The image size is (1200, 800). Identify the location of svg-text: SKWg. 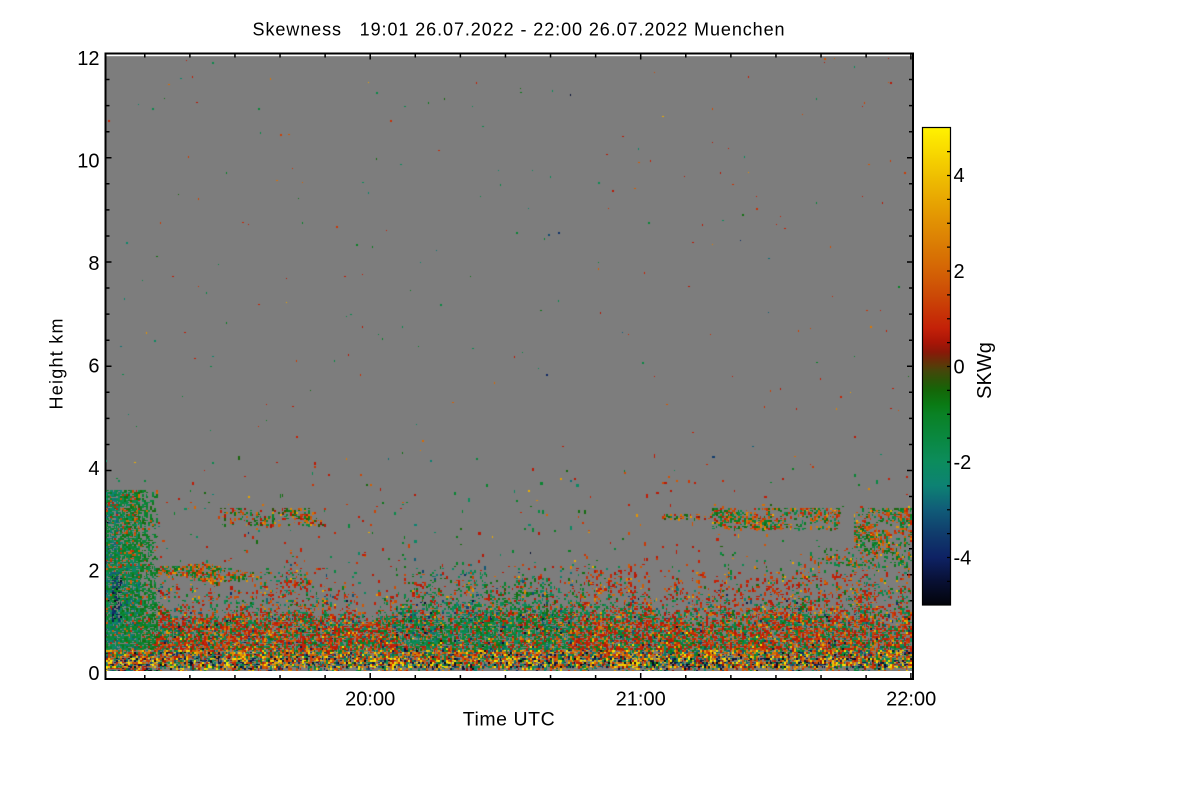
(985, 370).